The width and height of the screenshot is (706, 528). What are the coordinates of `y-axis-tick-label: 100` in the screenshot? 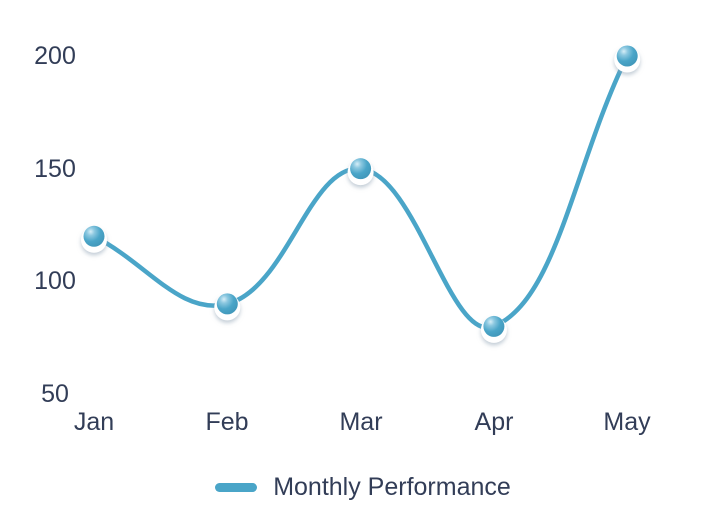 It's located at (55, 281).